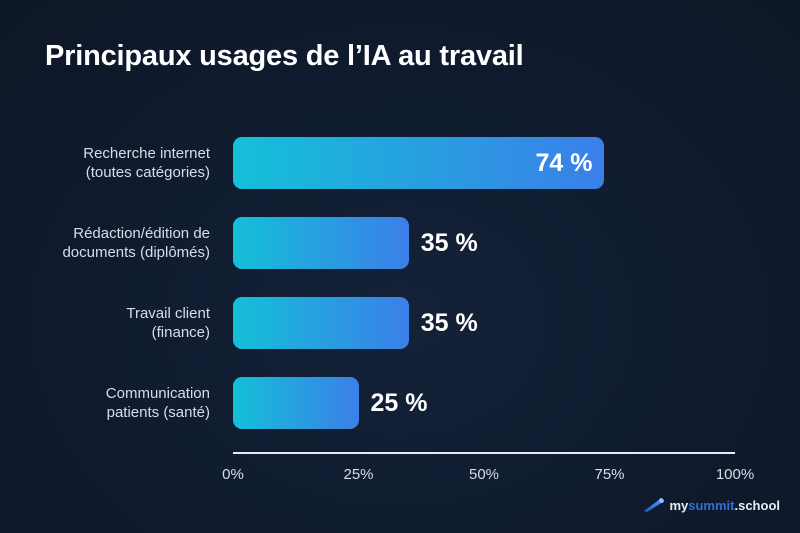 This screenshot has width=800, height=533. I want to click on x-tick-label: 0%, so click(233, 474).